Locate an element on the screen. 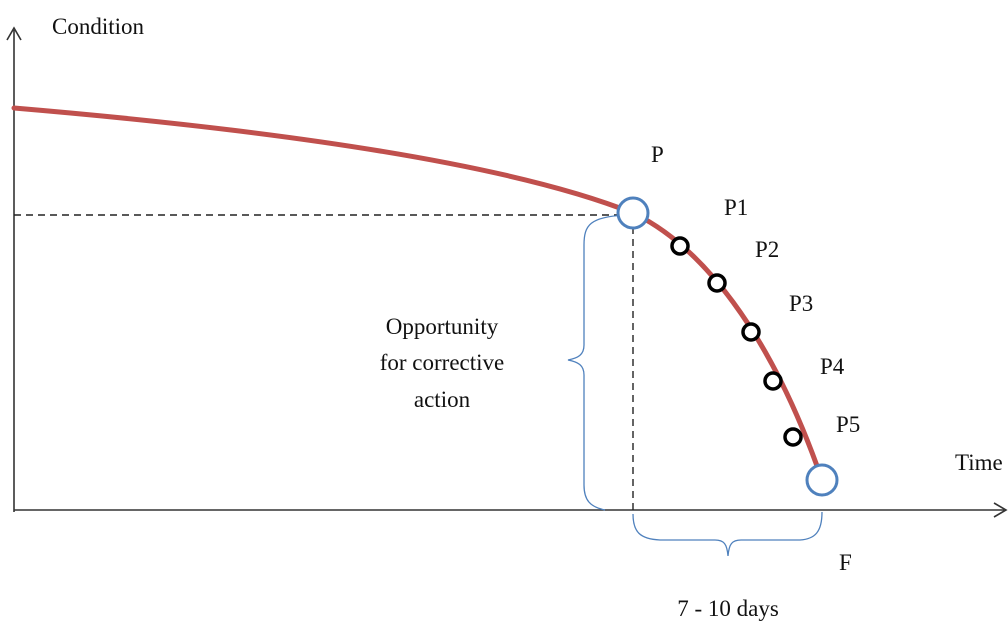 Image resolution: width=1008 pixels, height=626 pixels. opportunity-text-line3: action is located at coordinates (442, 399).